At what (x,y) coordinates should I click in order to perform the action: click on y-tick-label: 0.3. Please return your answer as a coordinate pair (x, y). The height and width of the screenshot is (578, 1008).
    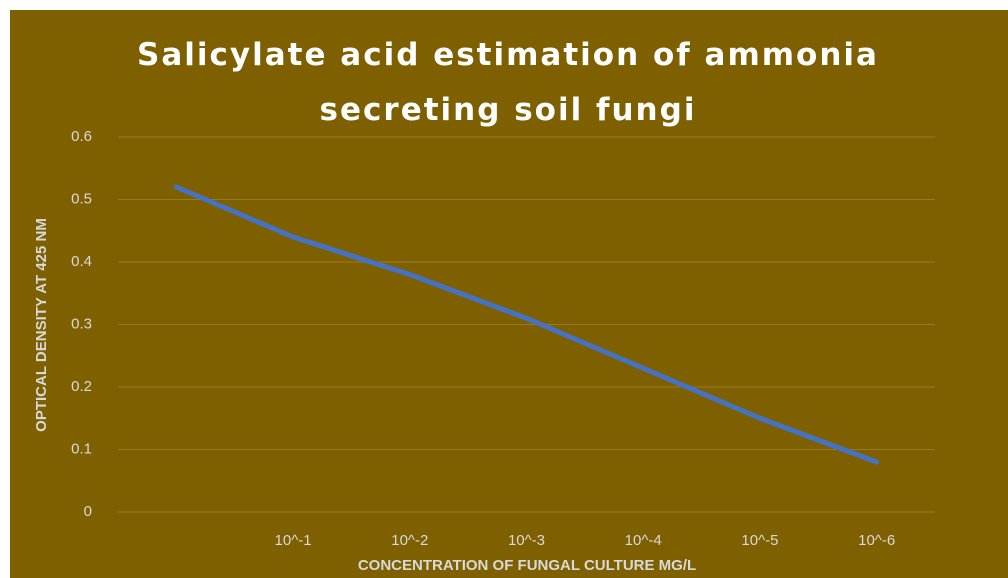
    Looking at the image, I should click on (81, 323).